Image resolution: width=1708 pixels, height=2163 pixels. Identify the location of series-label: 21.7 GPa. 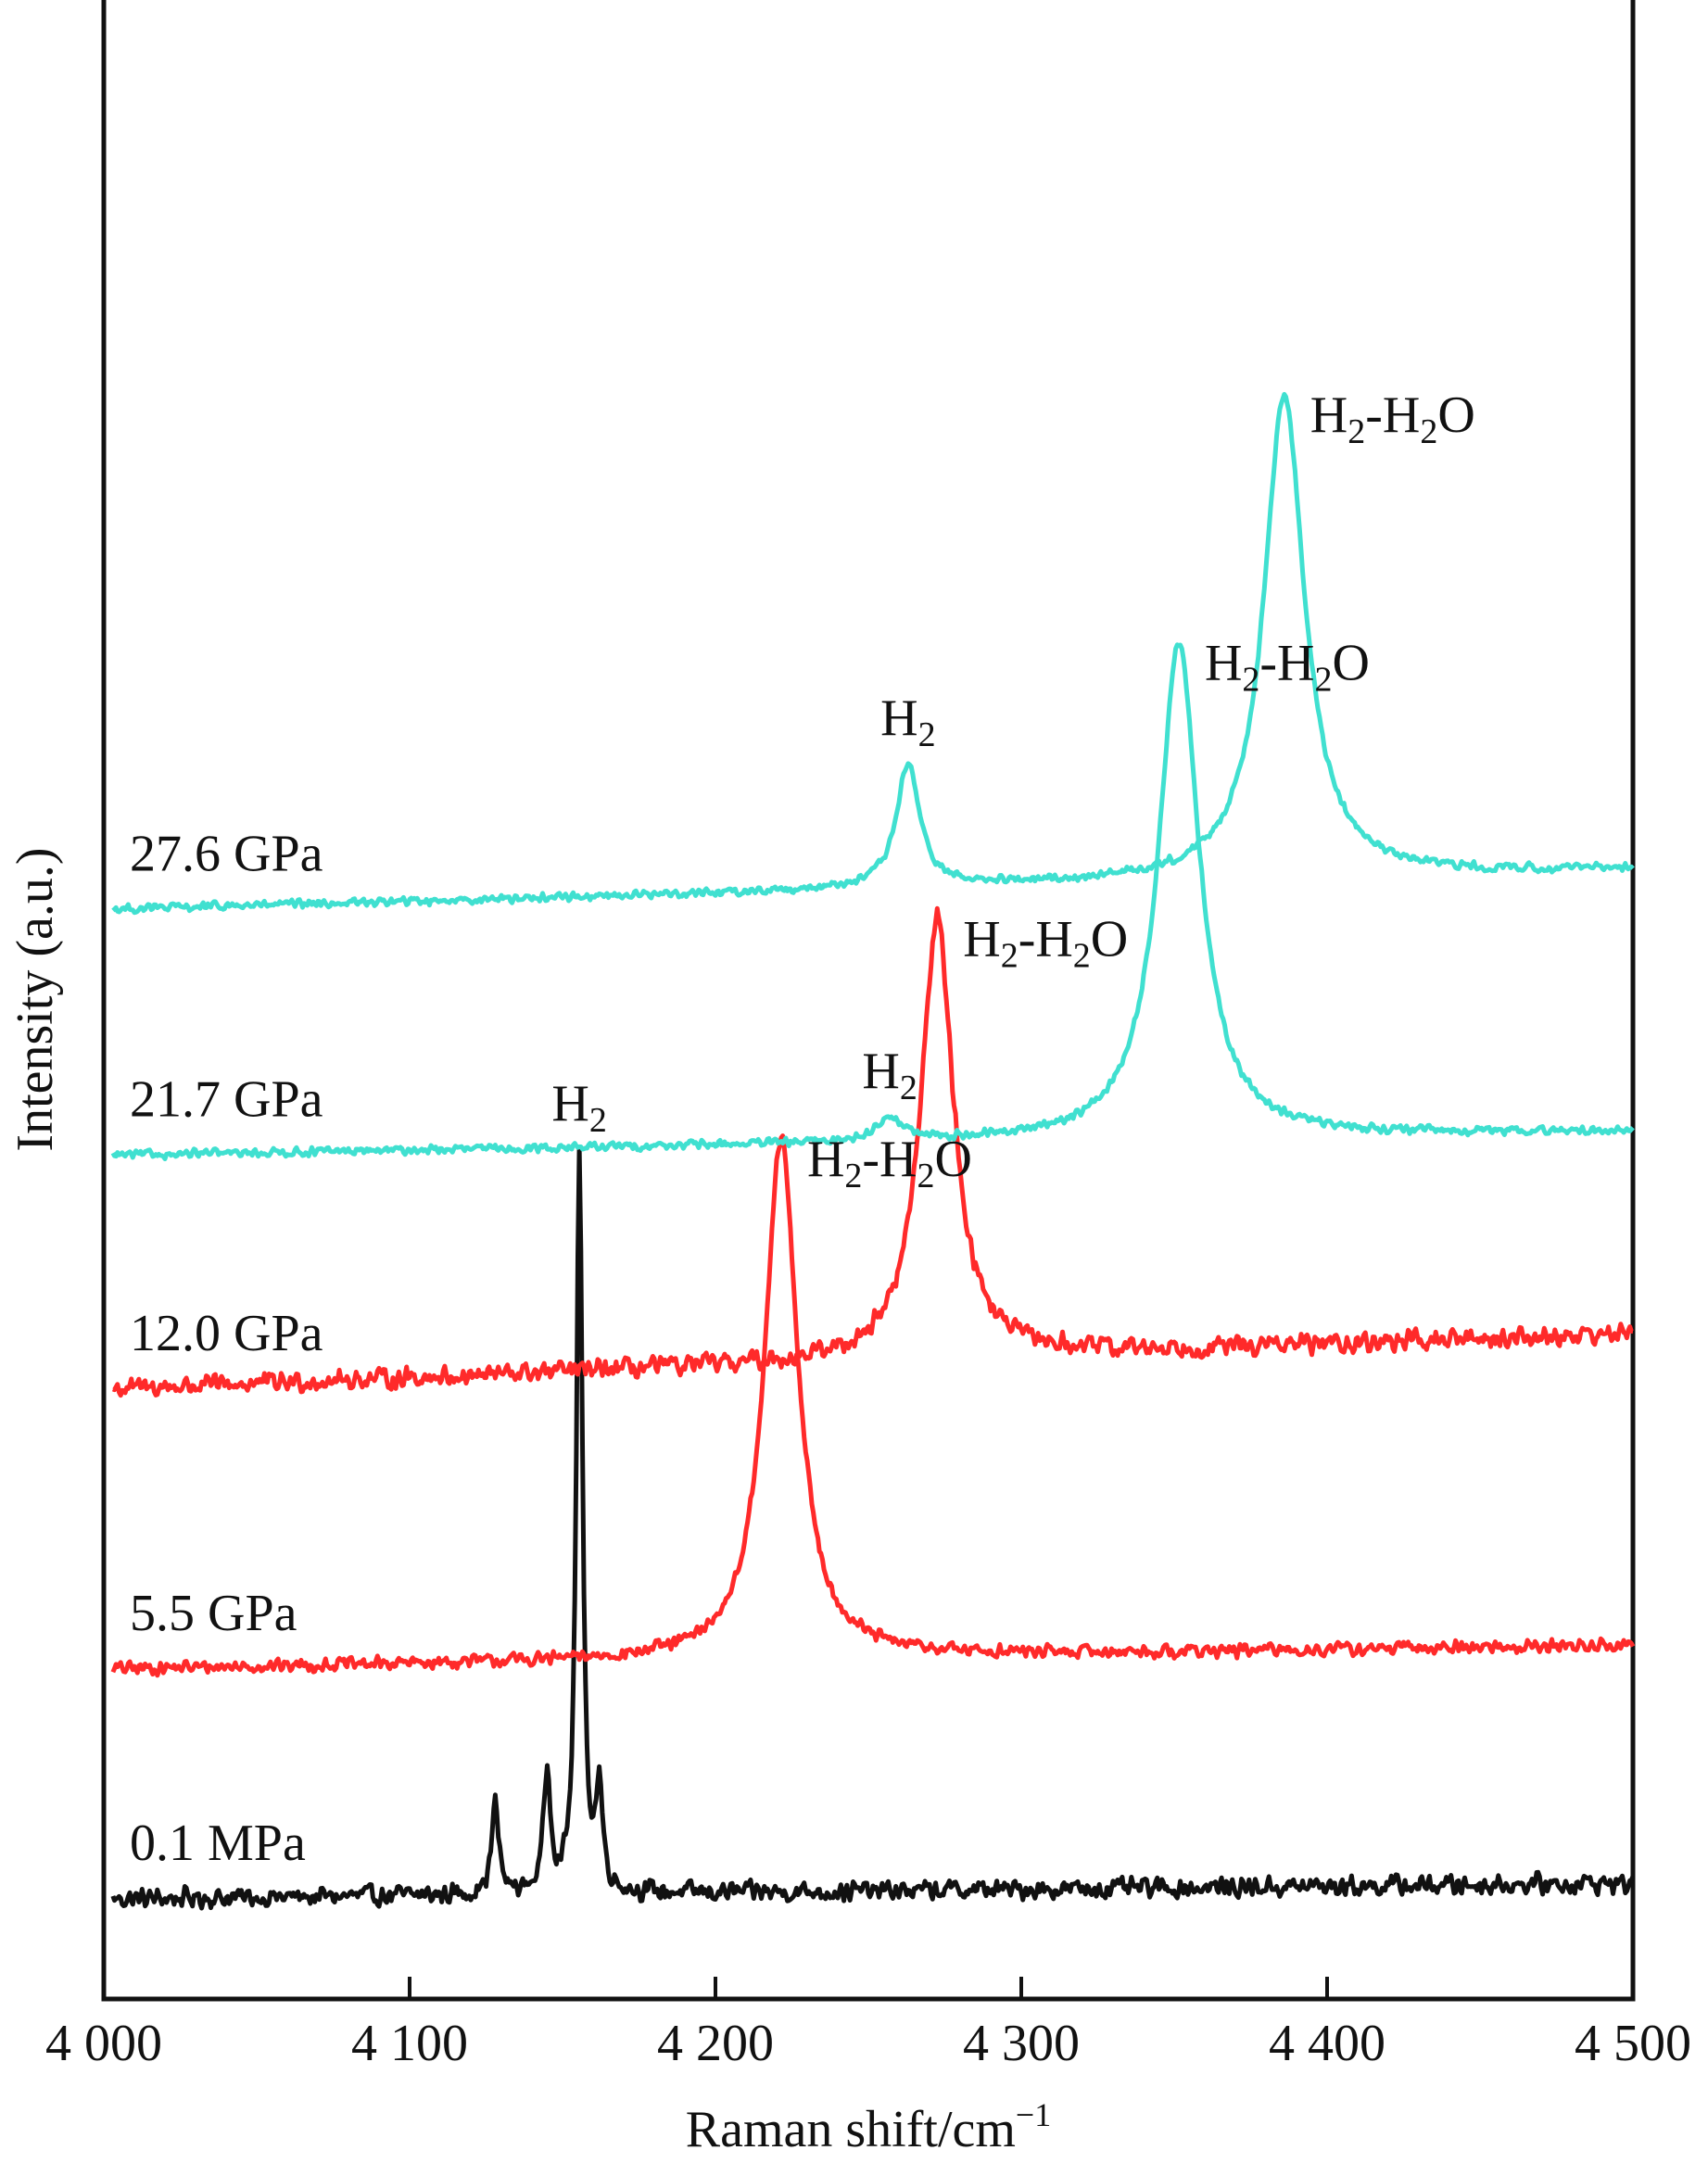
(226, 1100).